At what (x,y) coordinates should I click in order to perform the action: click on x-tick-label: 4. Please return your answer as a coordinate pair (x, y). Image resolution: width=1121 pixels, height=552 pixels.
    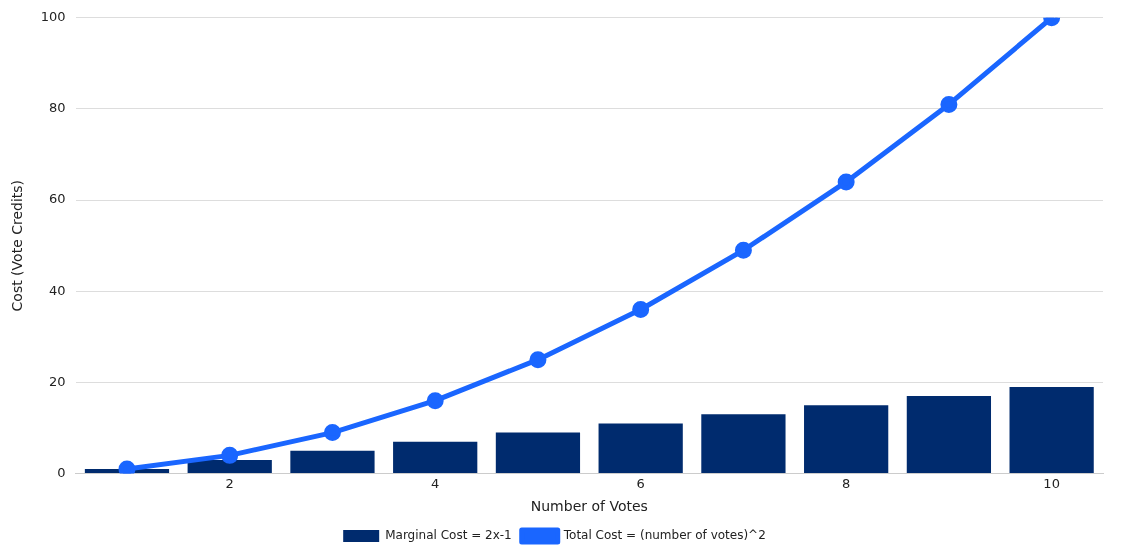
    Looking at the image, I should click on (435, 483).